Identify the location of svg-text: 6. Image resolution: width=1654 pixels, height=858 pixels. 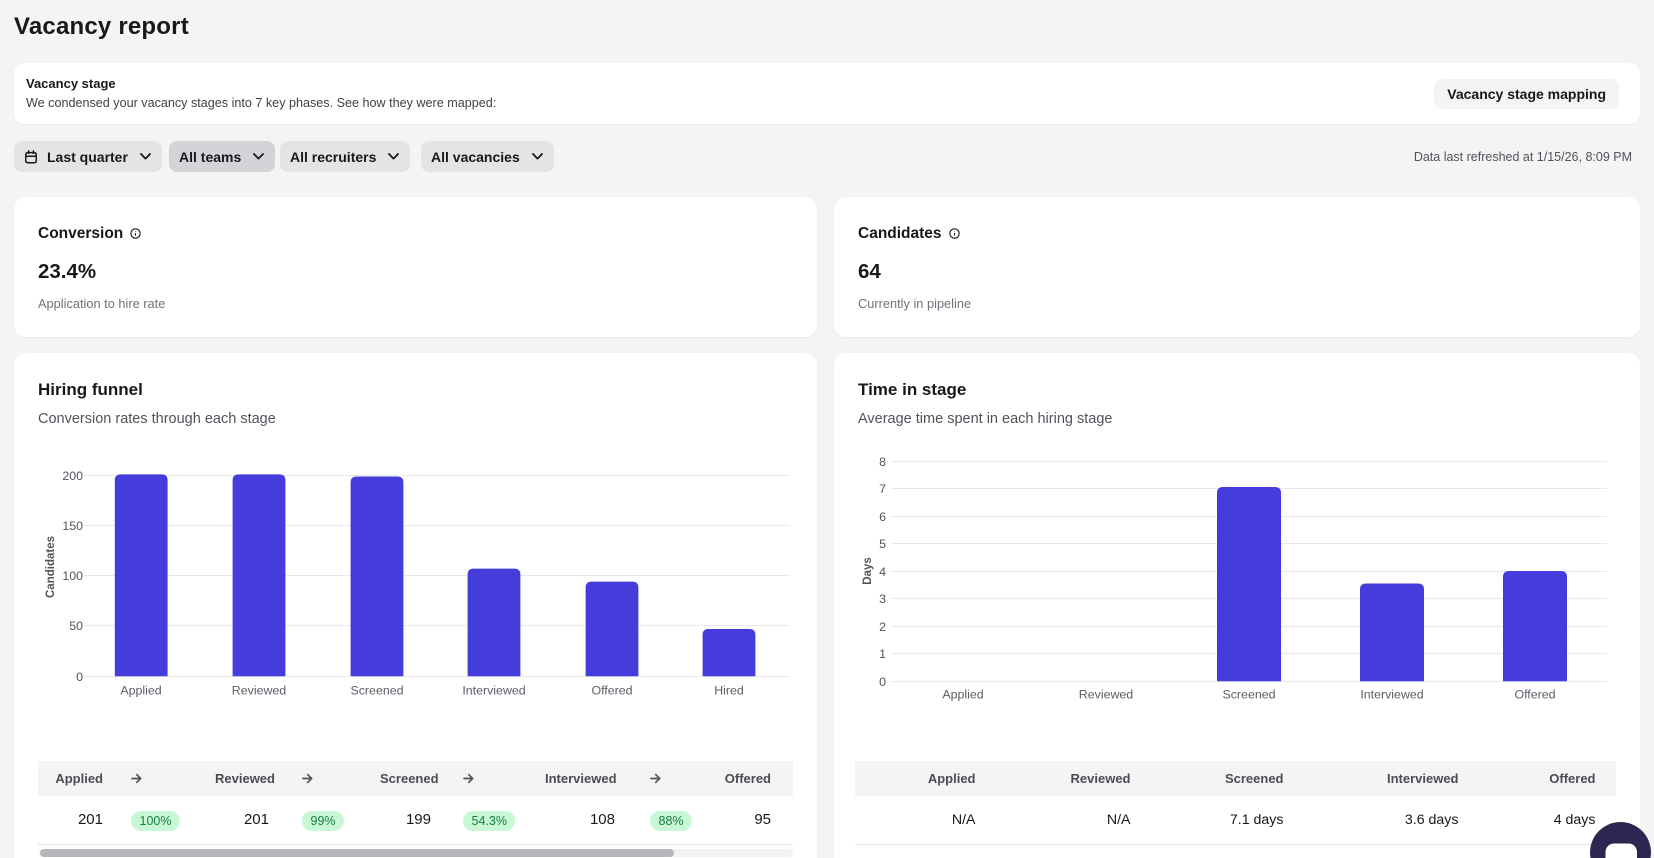
(882, 517).